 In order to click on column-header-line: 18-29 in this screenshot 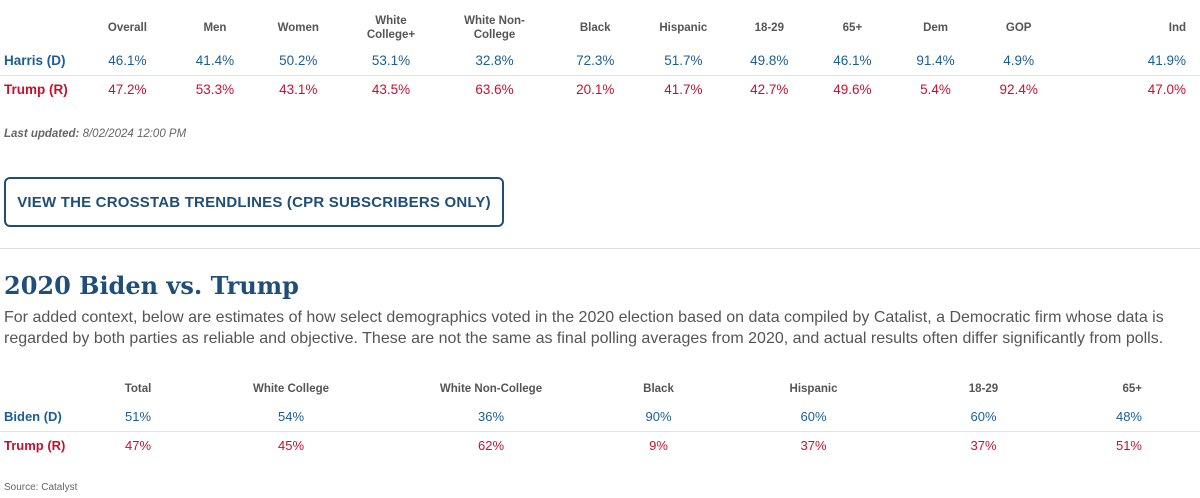, I will do `click(769, 28)`.